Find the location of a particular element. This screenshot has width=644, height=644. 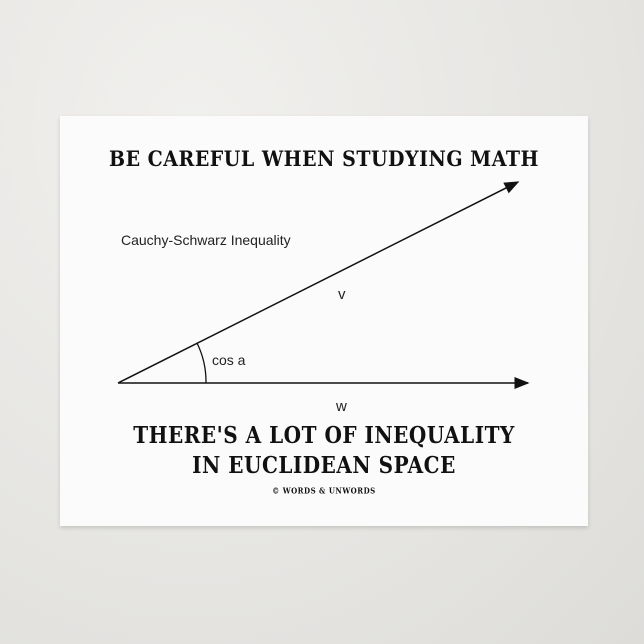

bottom-line-2: IN EUCLIDEAN SPACE is located at coordinates (324, 465).